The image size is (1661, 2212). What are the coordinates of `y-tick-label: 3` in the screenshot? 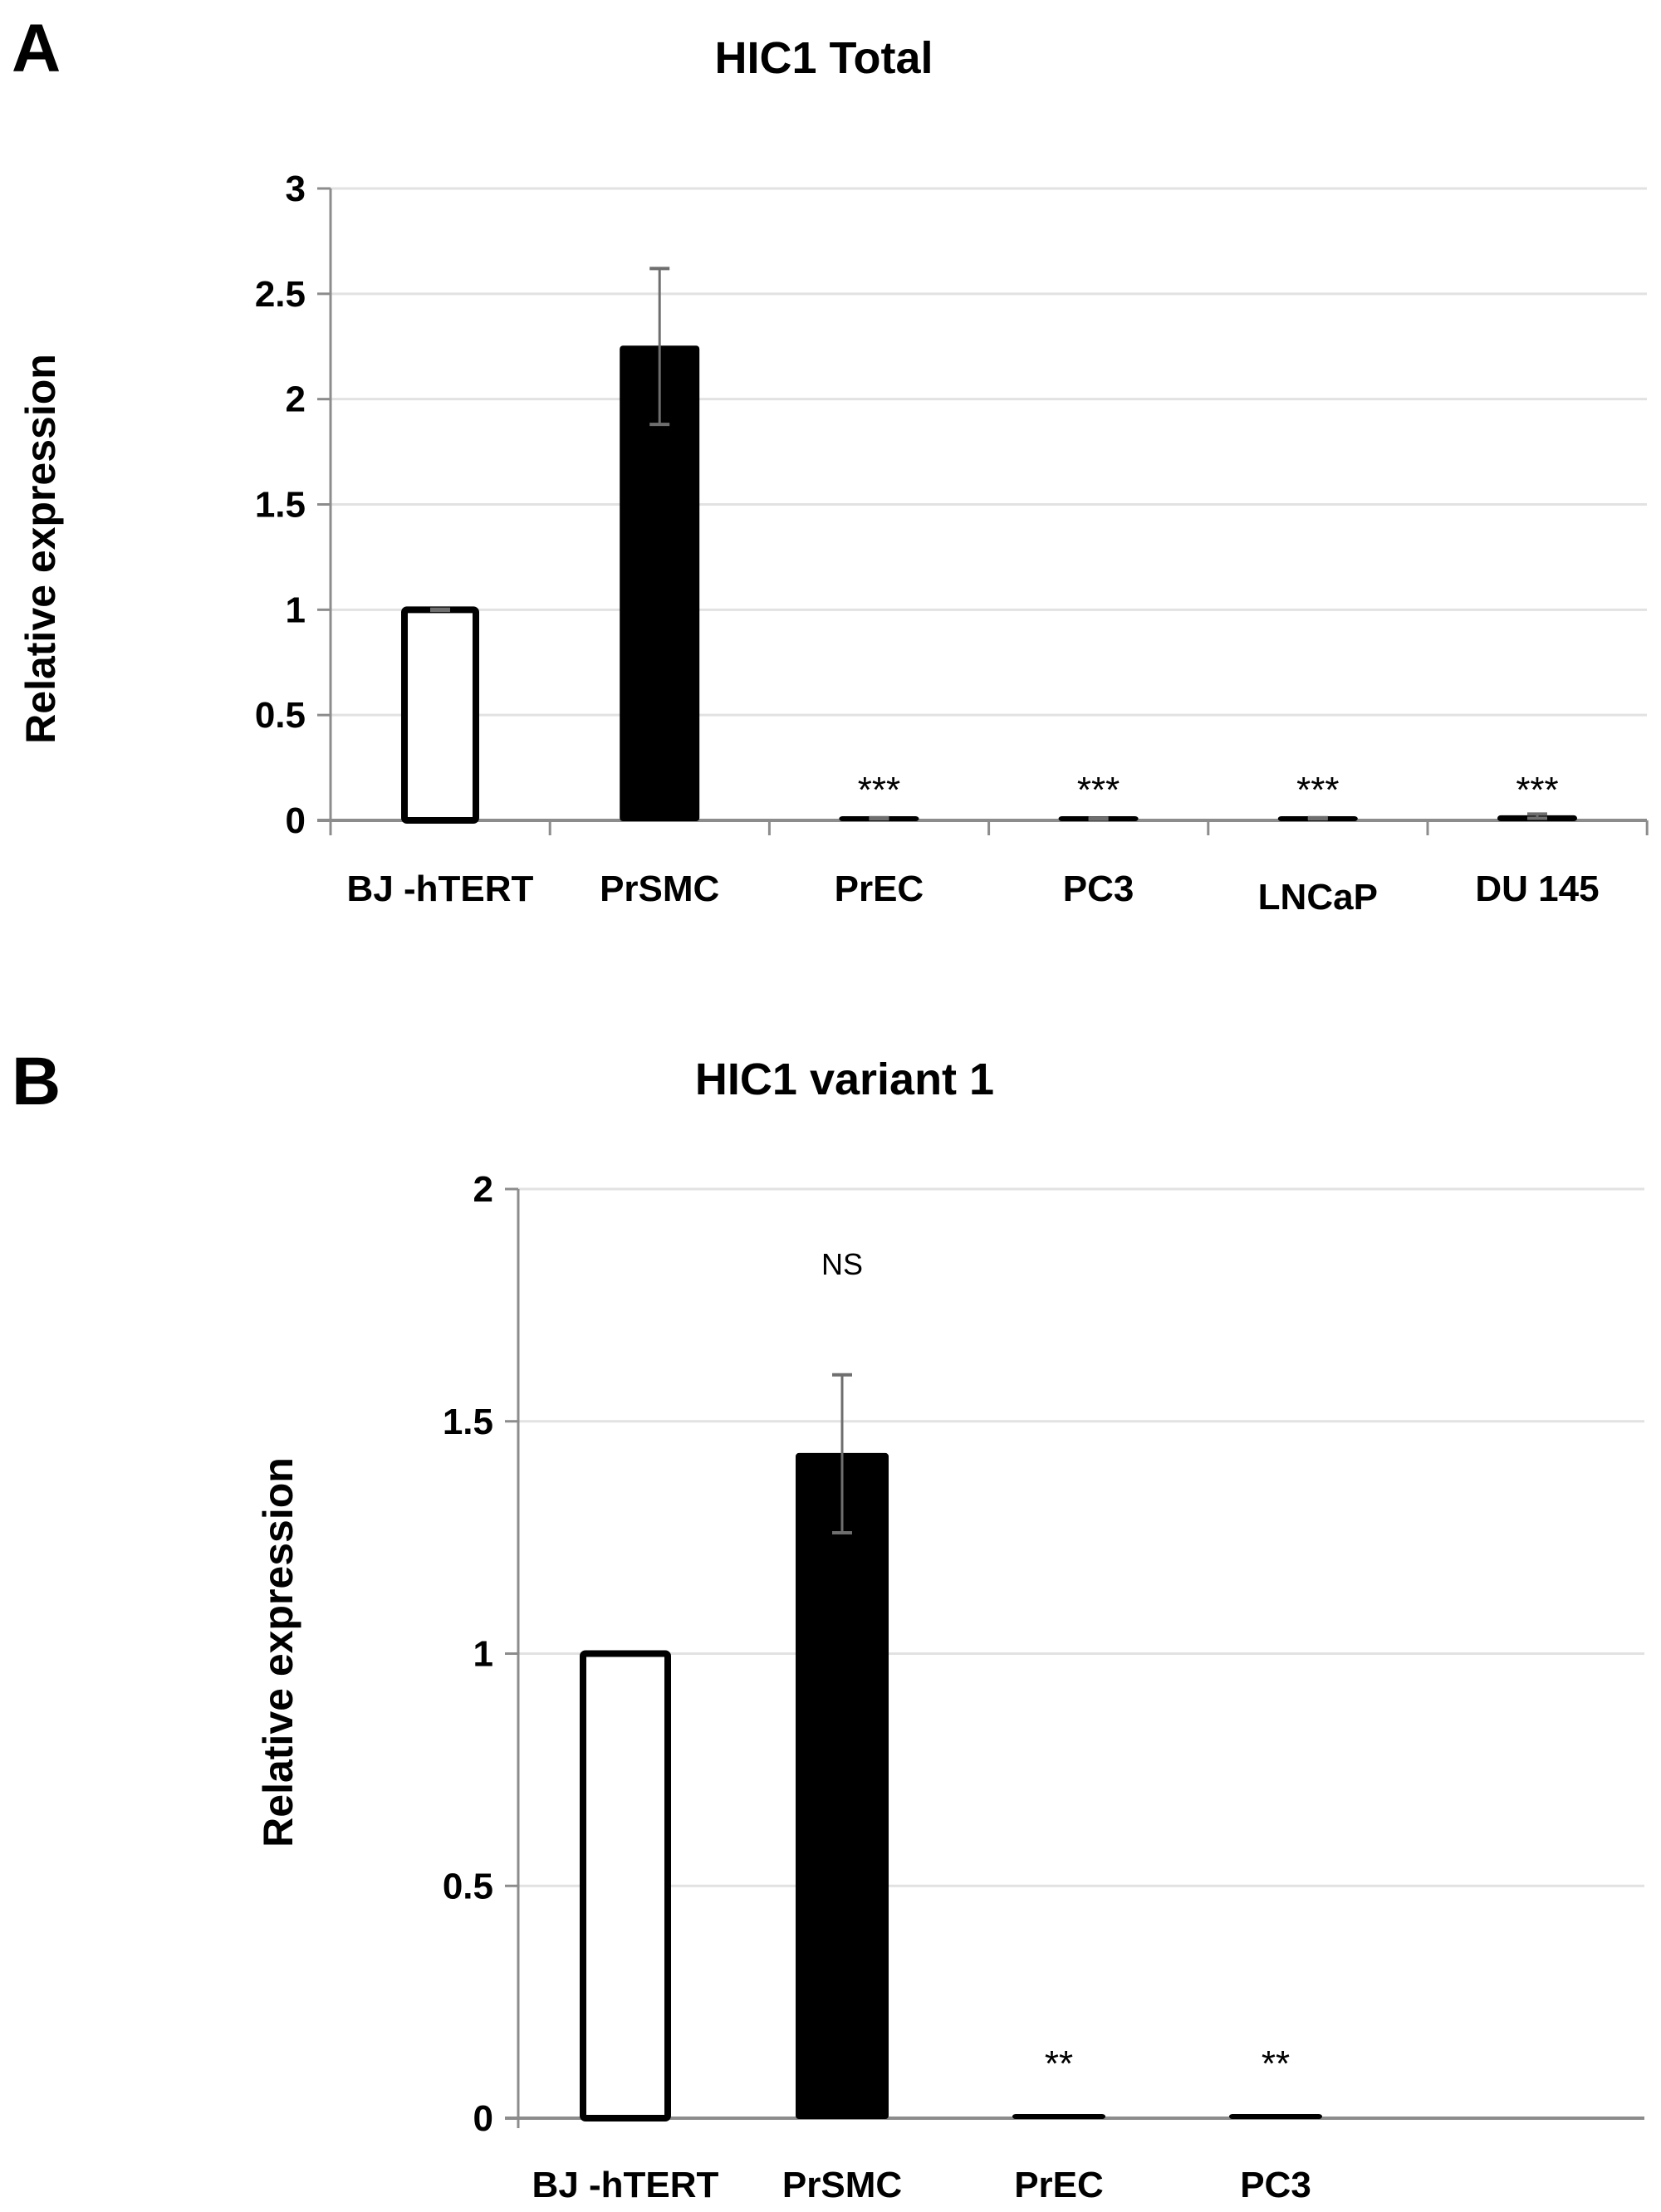 It's located at (296, 189).